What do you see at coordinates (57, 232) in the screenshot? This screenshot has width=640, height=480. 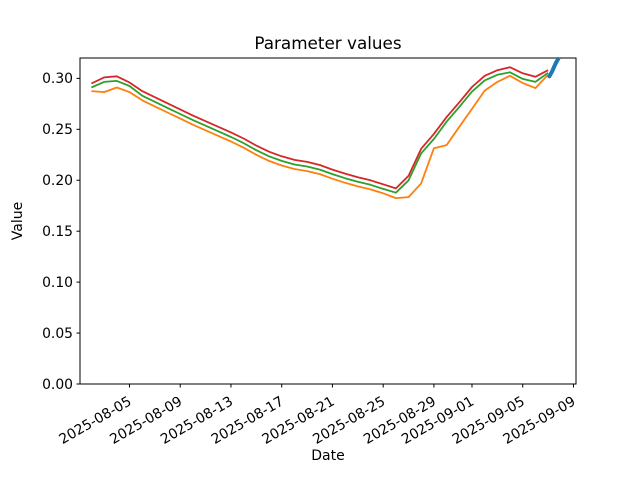 I see `y-tick-label: 0.15` at bounding box center [57, 232].